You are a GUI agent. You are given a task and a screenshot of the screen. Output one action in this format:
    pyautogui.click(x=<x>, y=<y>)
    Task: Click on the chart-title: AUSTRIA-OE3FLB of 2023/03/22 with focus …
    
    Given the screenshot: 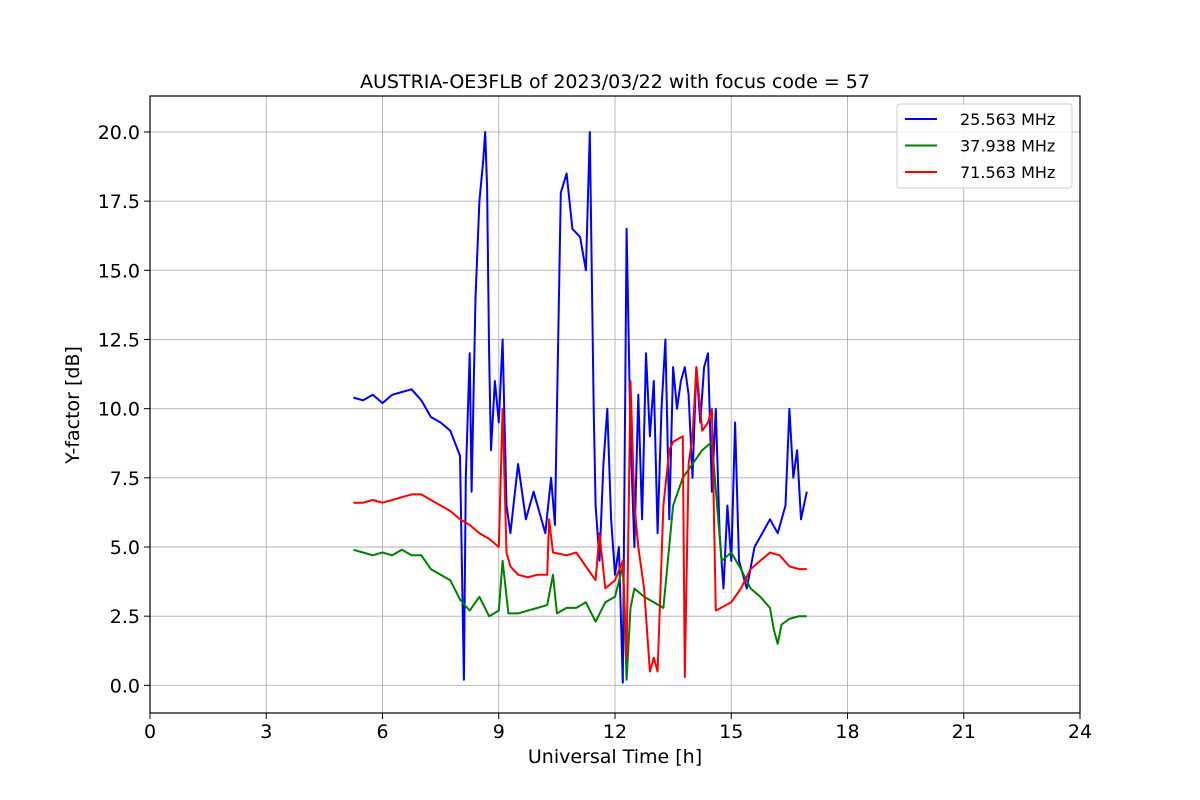 What is the action you would take?
    pyautogui.click(x=615, y=82)
    